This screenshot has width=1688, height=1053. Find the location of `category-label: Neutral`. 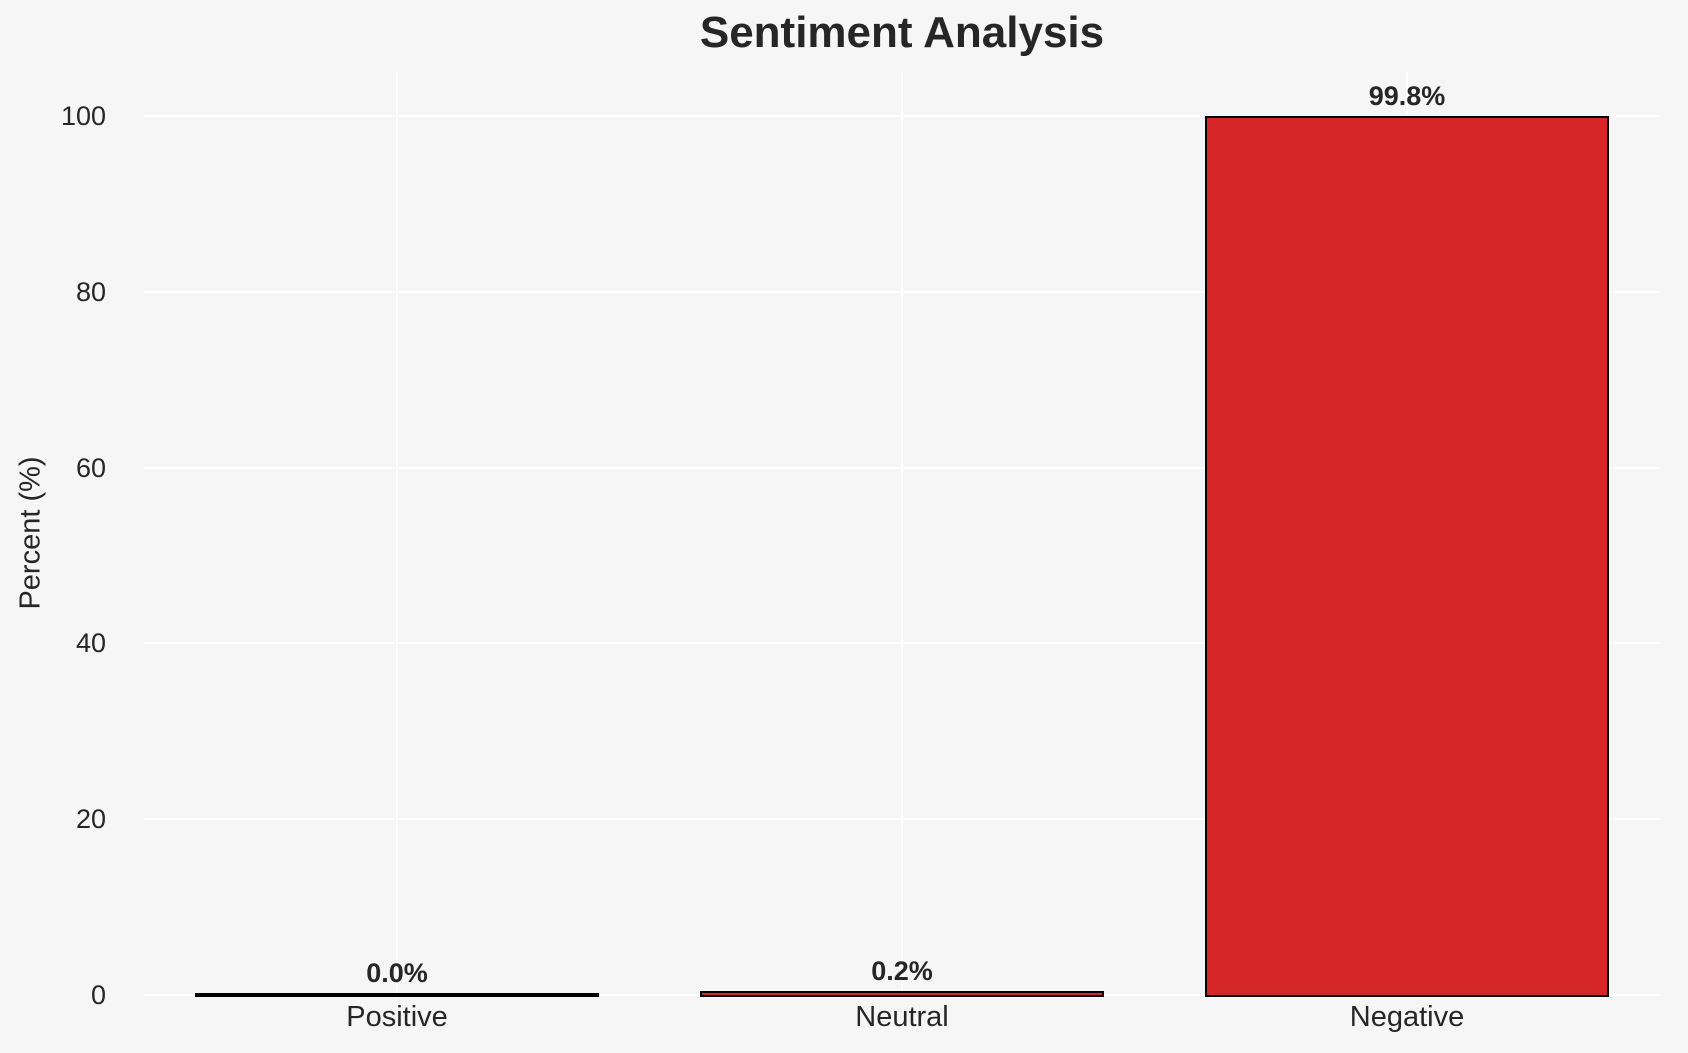

category-label: Neutral is located at coordinates (902, 1017).